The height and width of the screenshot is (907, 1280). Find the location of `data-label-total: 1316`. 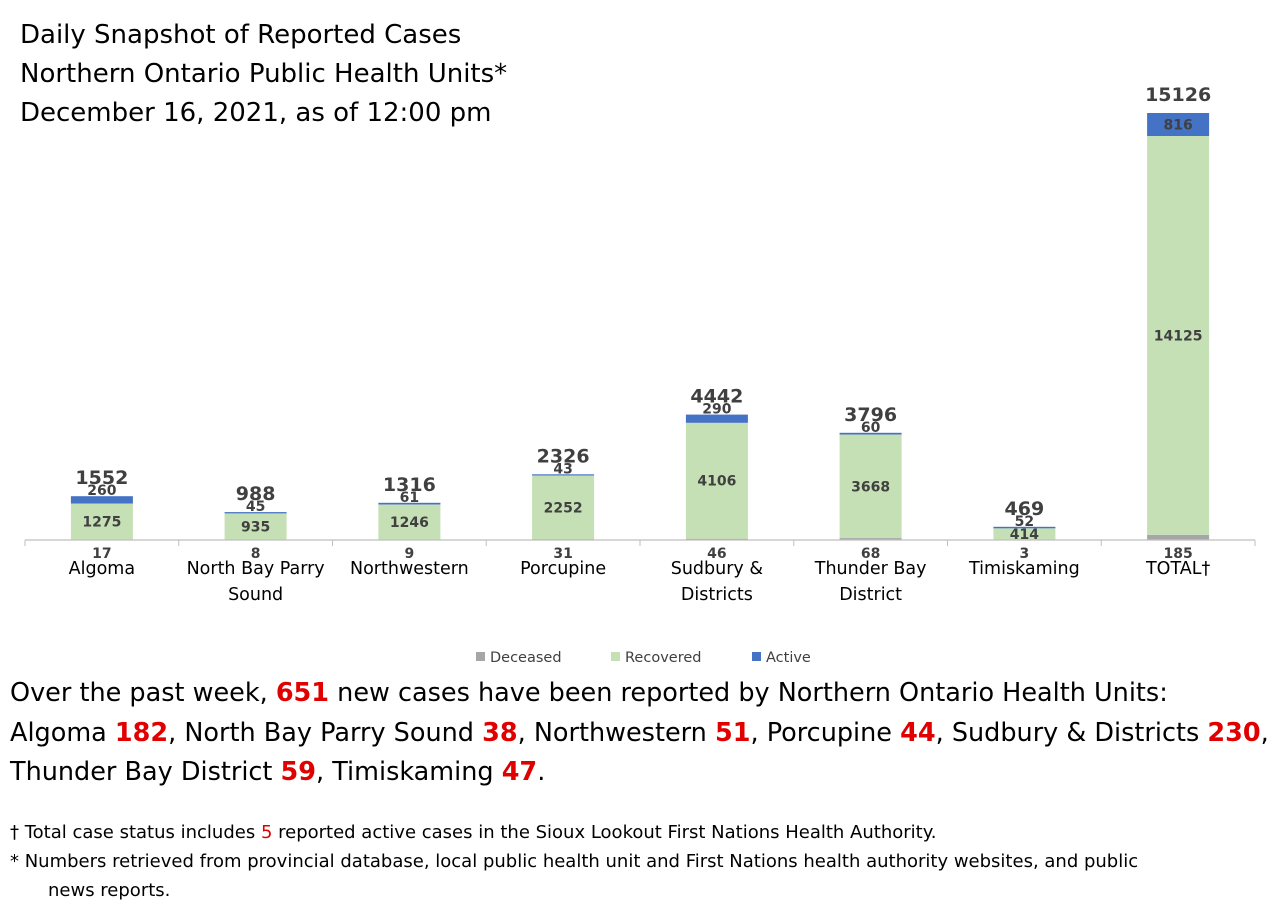

data-label-total: 1316 is located at coordinates (409, 485).